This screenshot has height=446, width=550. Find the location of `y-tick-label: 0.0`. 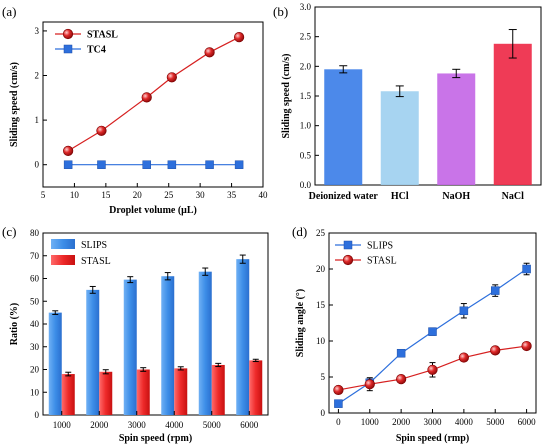

y-tick-label: 0.0 is located at coordinates (306, 185).